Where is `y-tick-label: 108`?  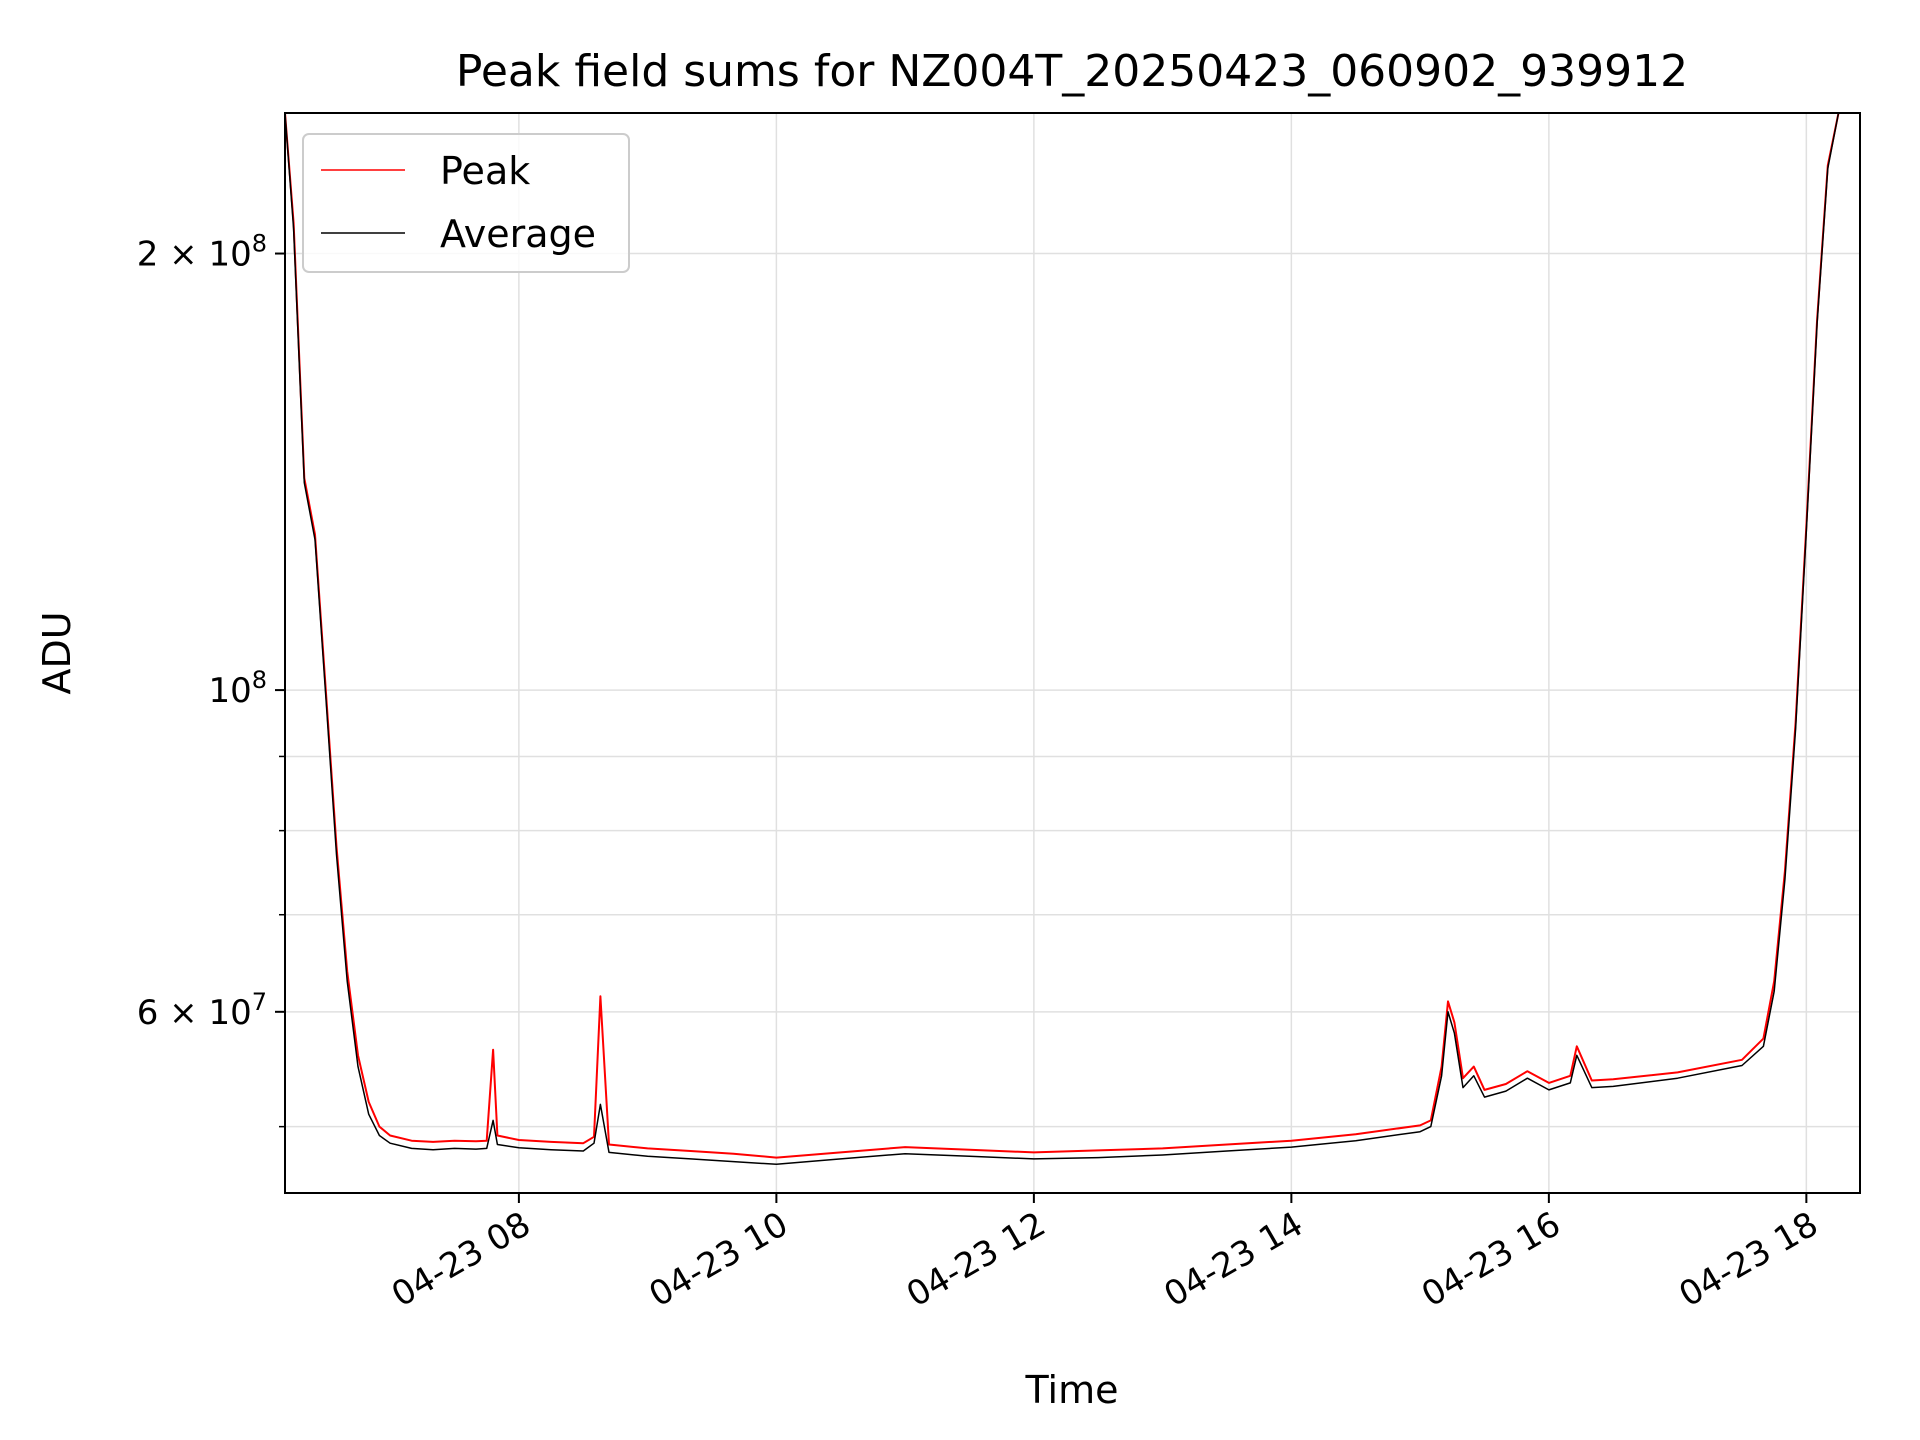
y-tick-label: 108 is located at coordinates (237, 688).